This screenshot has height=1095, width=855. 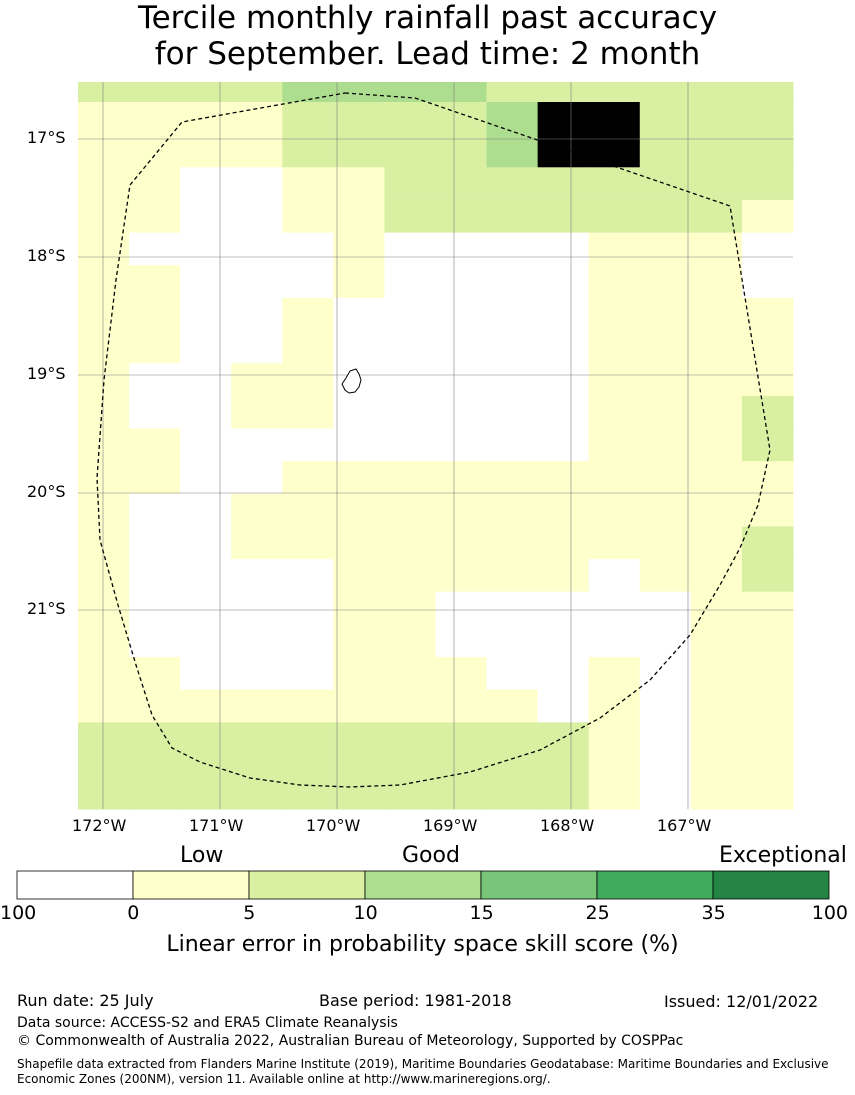 What do you see at coordinates (216, 825) in the screenshot?
I see `longitude-label: 171°W` at bounding box center [216, 825].